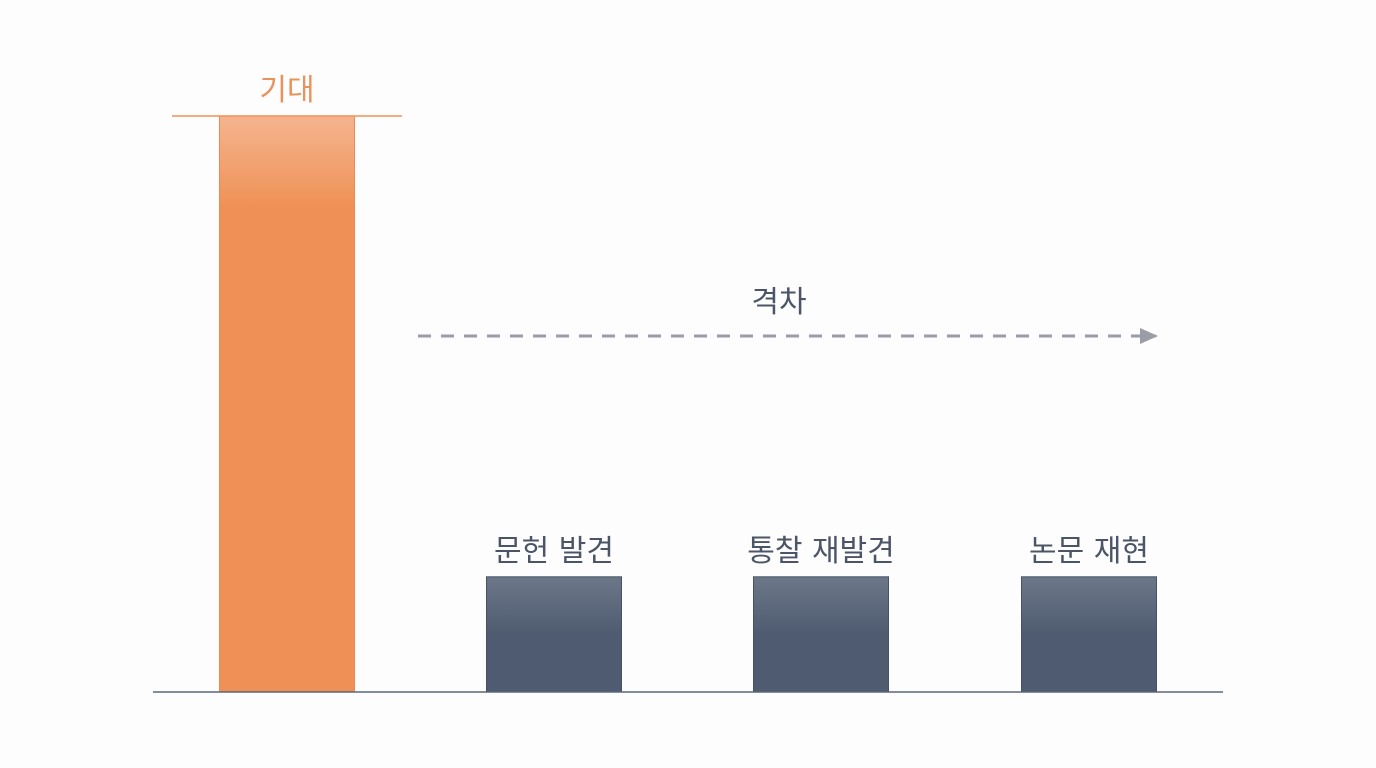  Describe the element at coordinates (287, 404) in the screenshot. I see `bar-expectation` at that location.